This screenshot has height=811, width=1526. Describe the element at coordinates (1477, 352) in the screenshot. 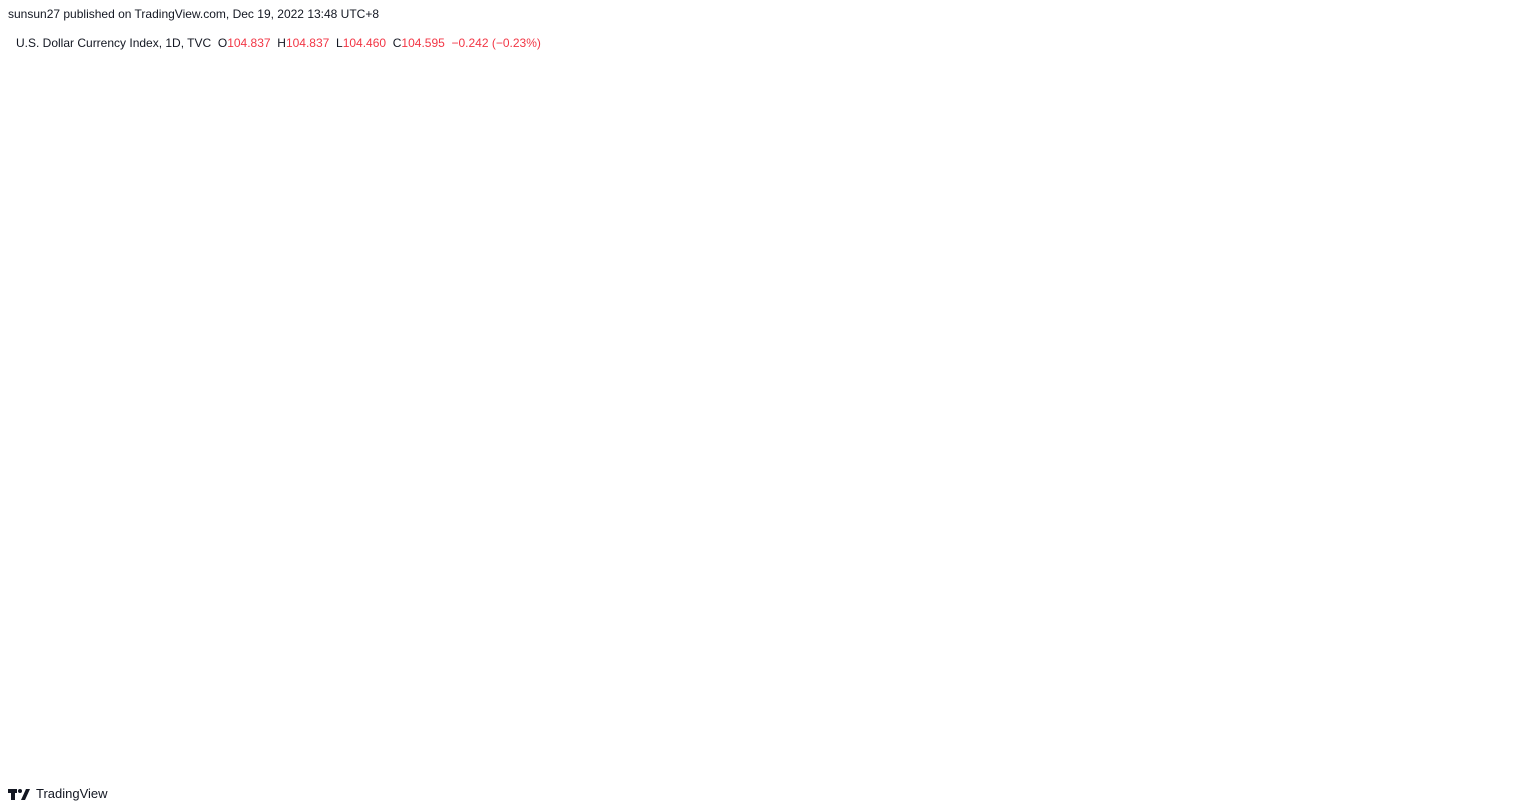

I see `price-tick-label: 97.500` at that location.